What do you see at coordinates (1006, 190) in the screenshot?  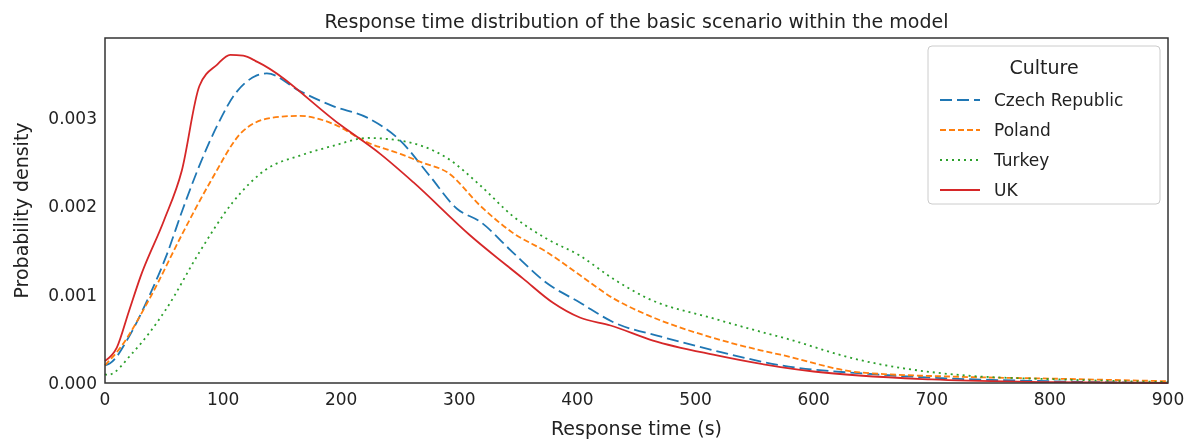 I see `legend-label: UK` at bounding box center [1006, 190].